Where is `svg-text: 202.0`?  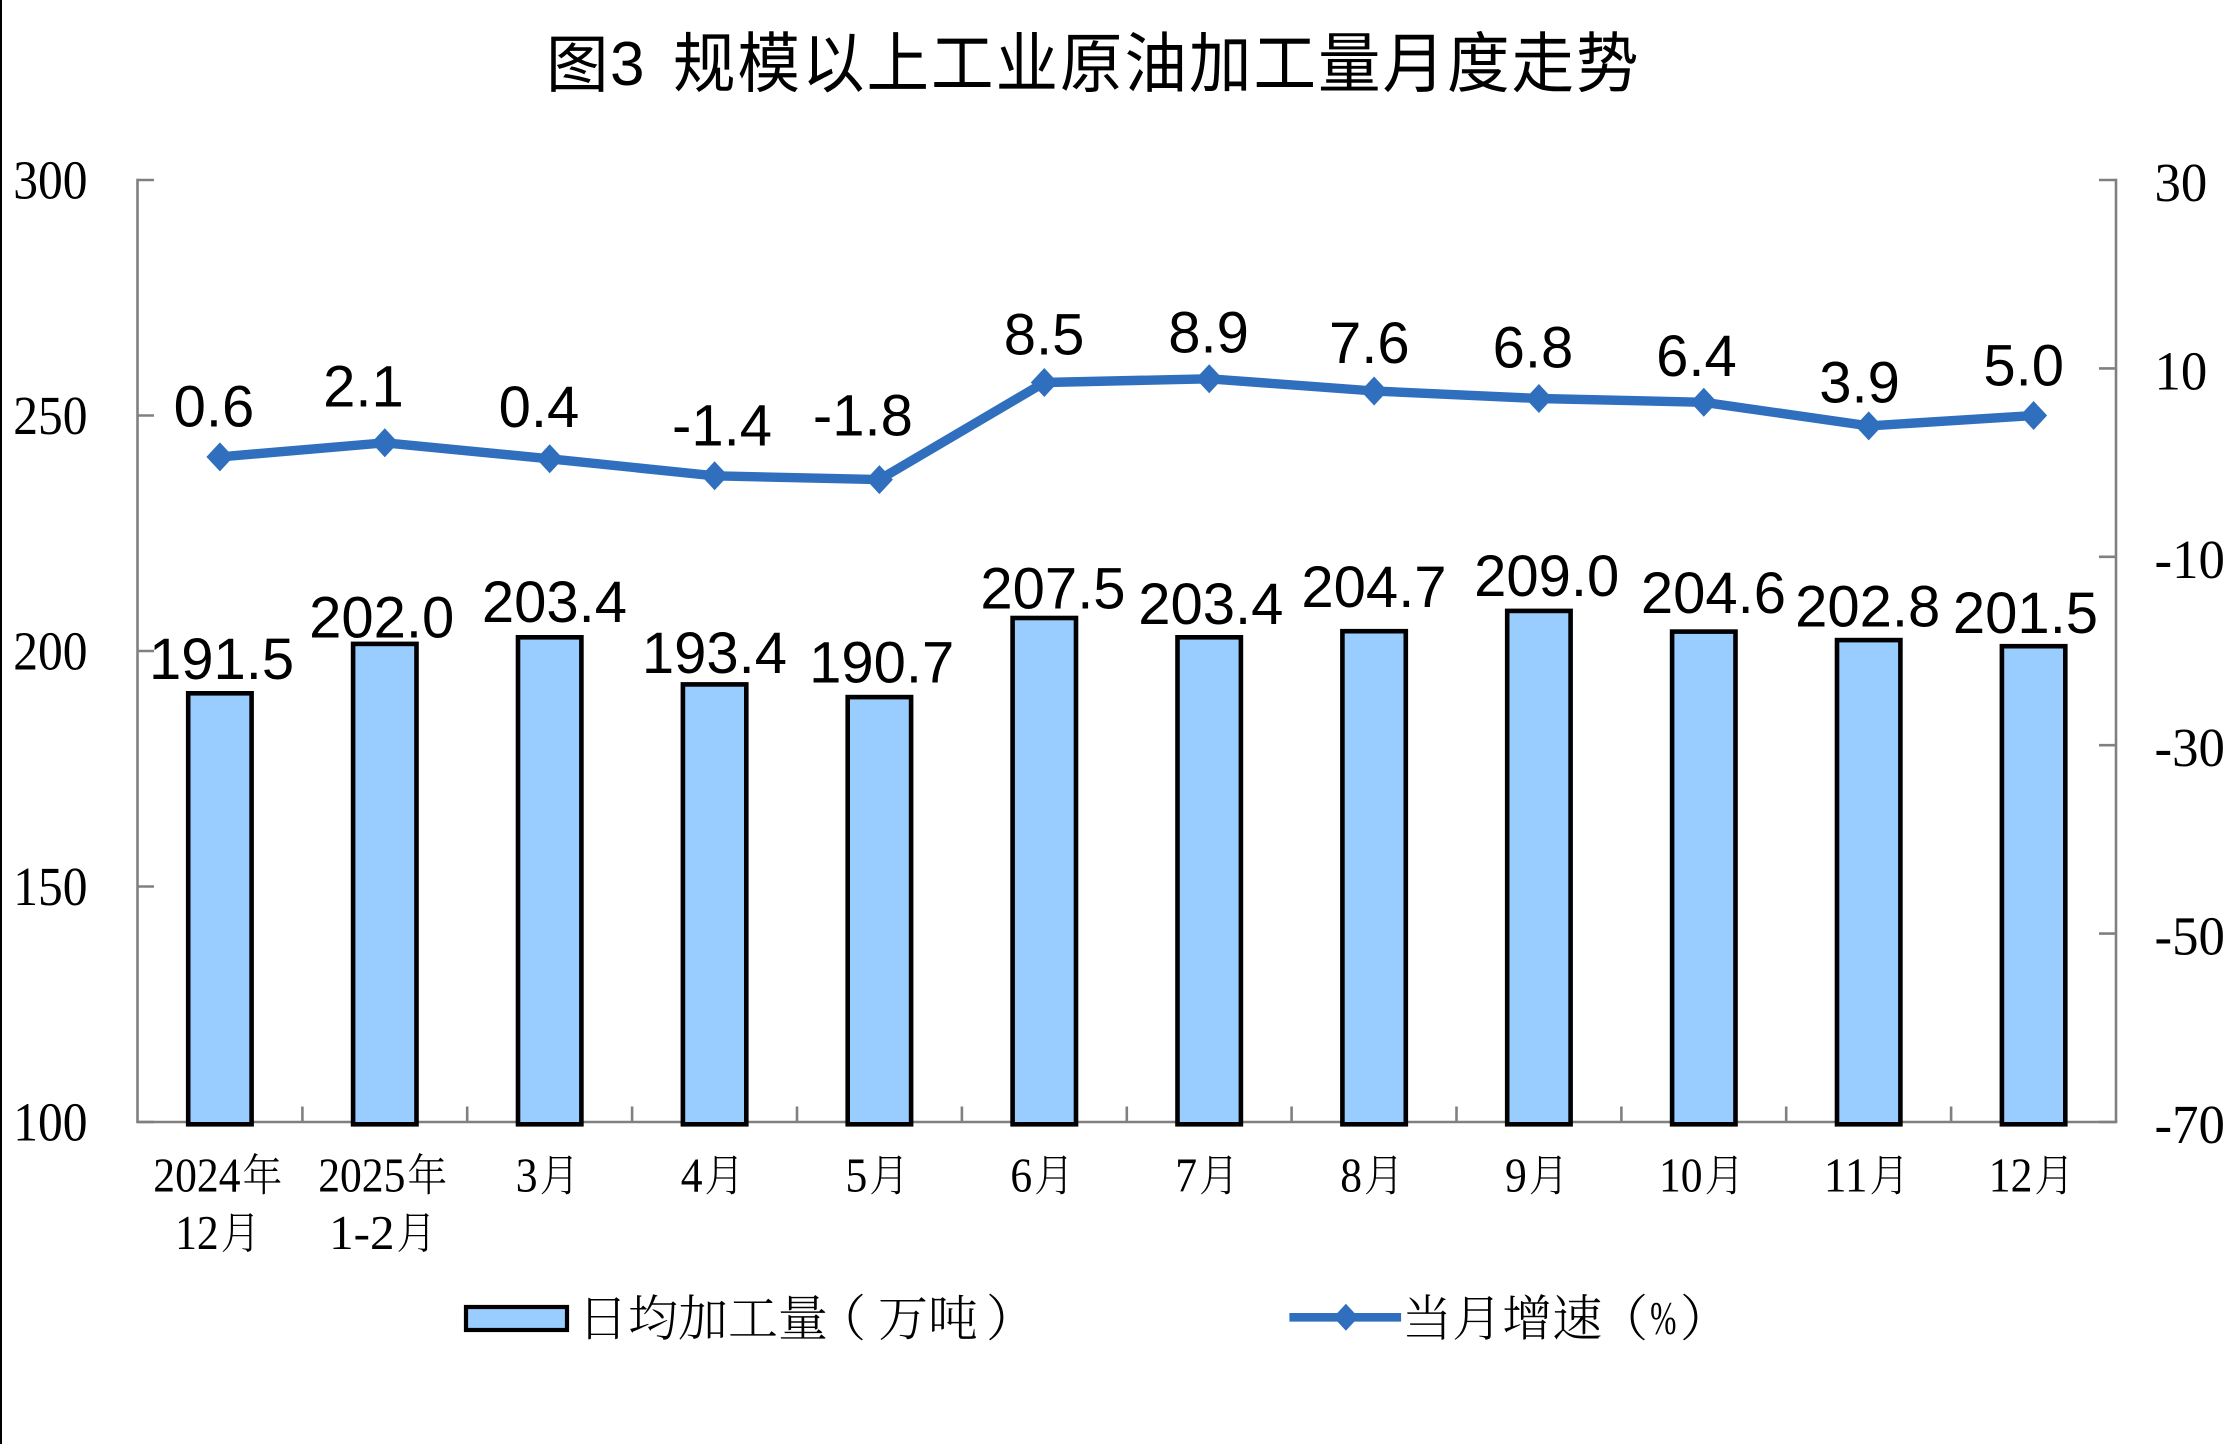 svg-text: 202.0 is located at coordinates (381, 618).